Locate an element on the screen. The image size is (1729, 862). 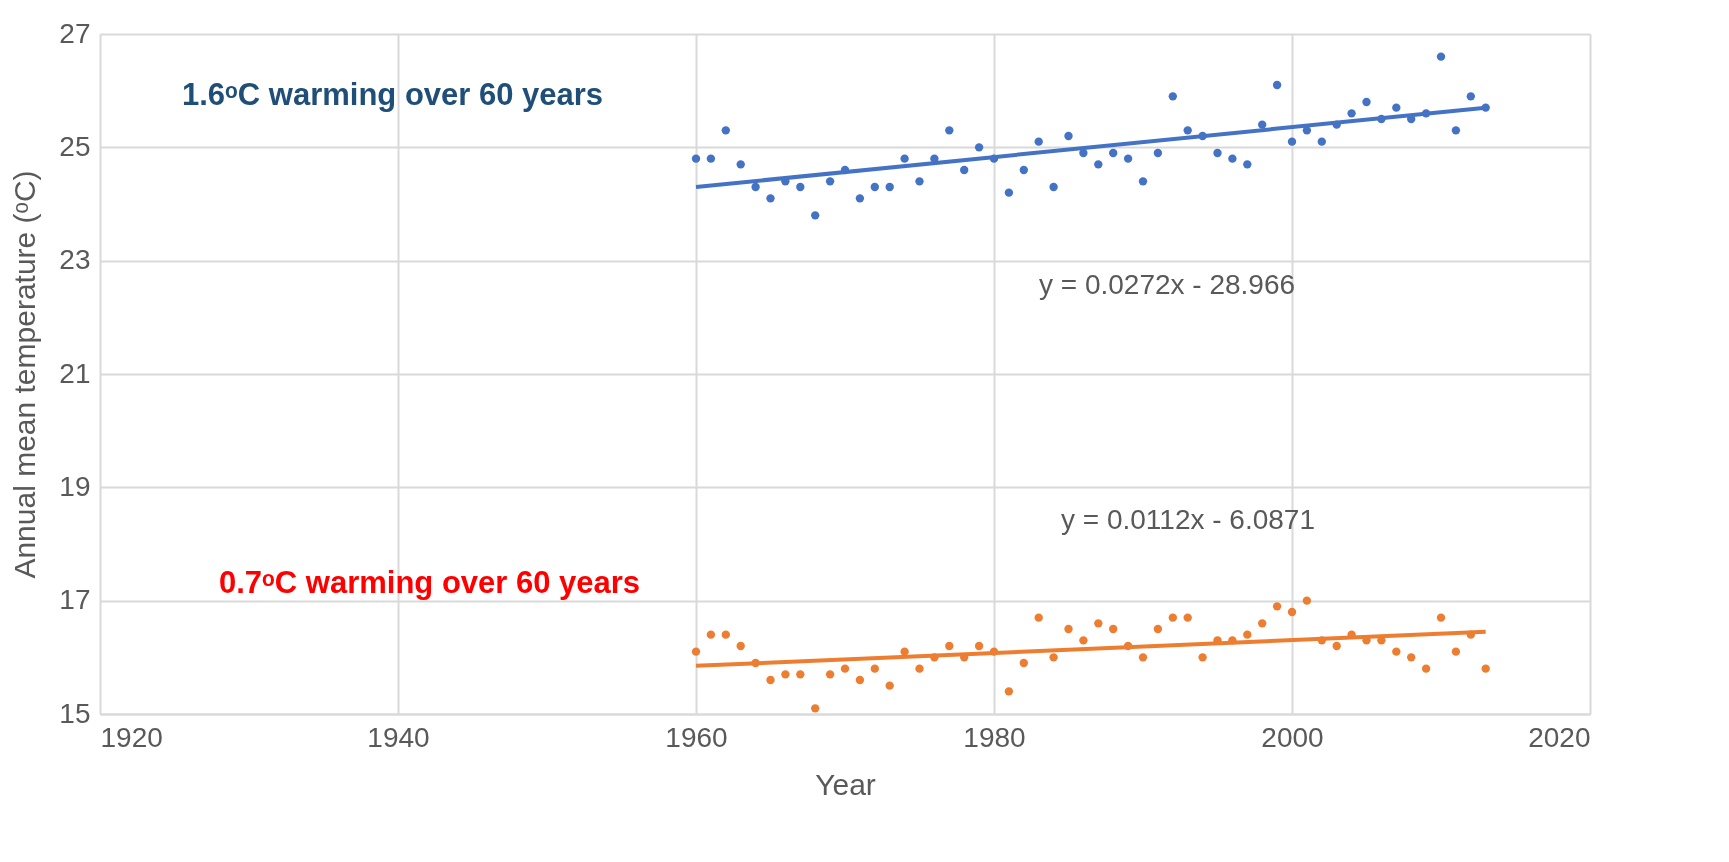
annotation: y = 0.0112x - 6.0871 is located at coordinates (1188, 519).